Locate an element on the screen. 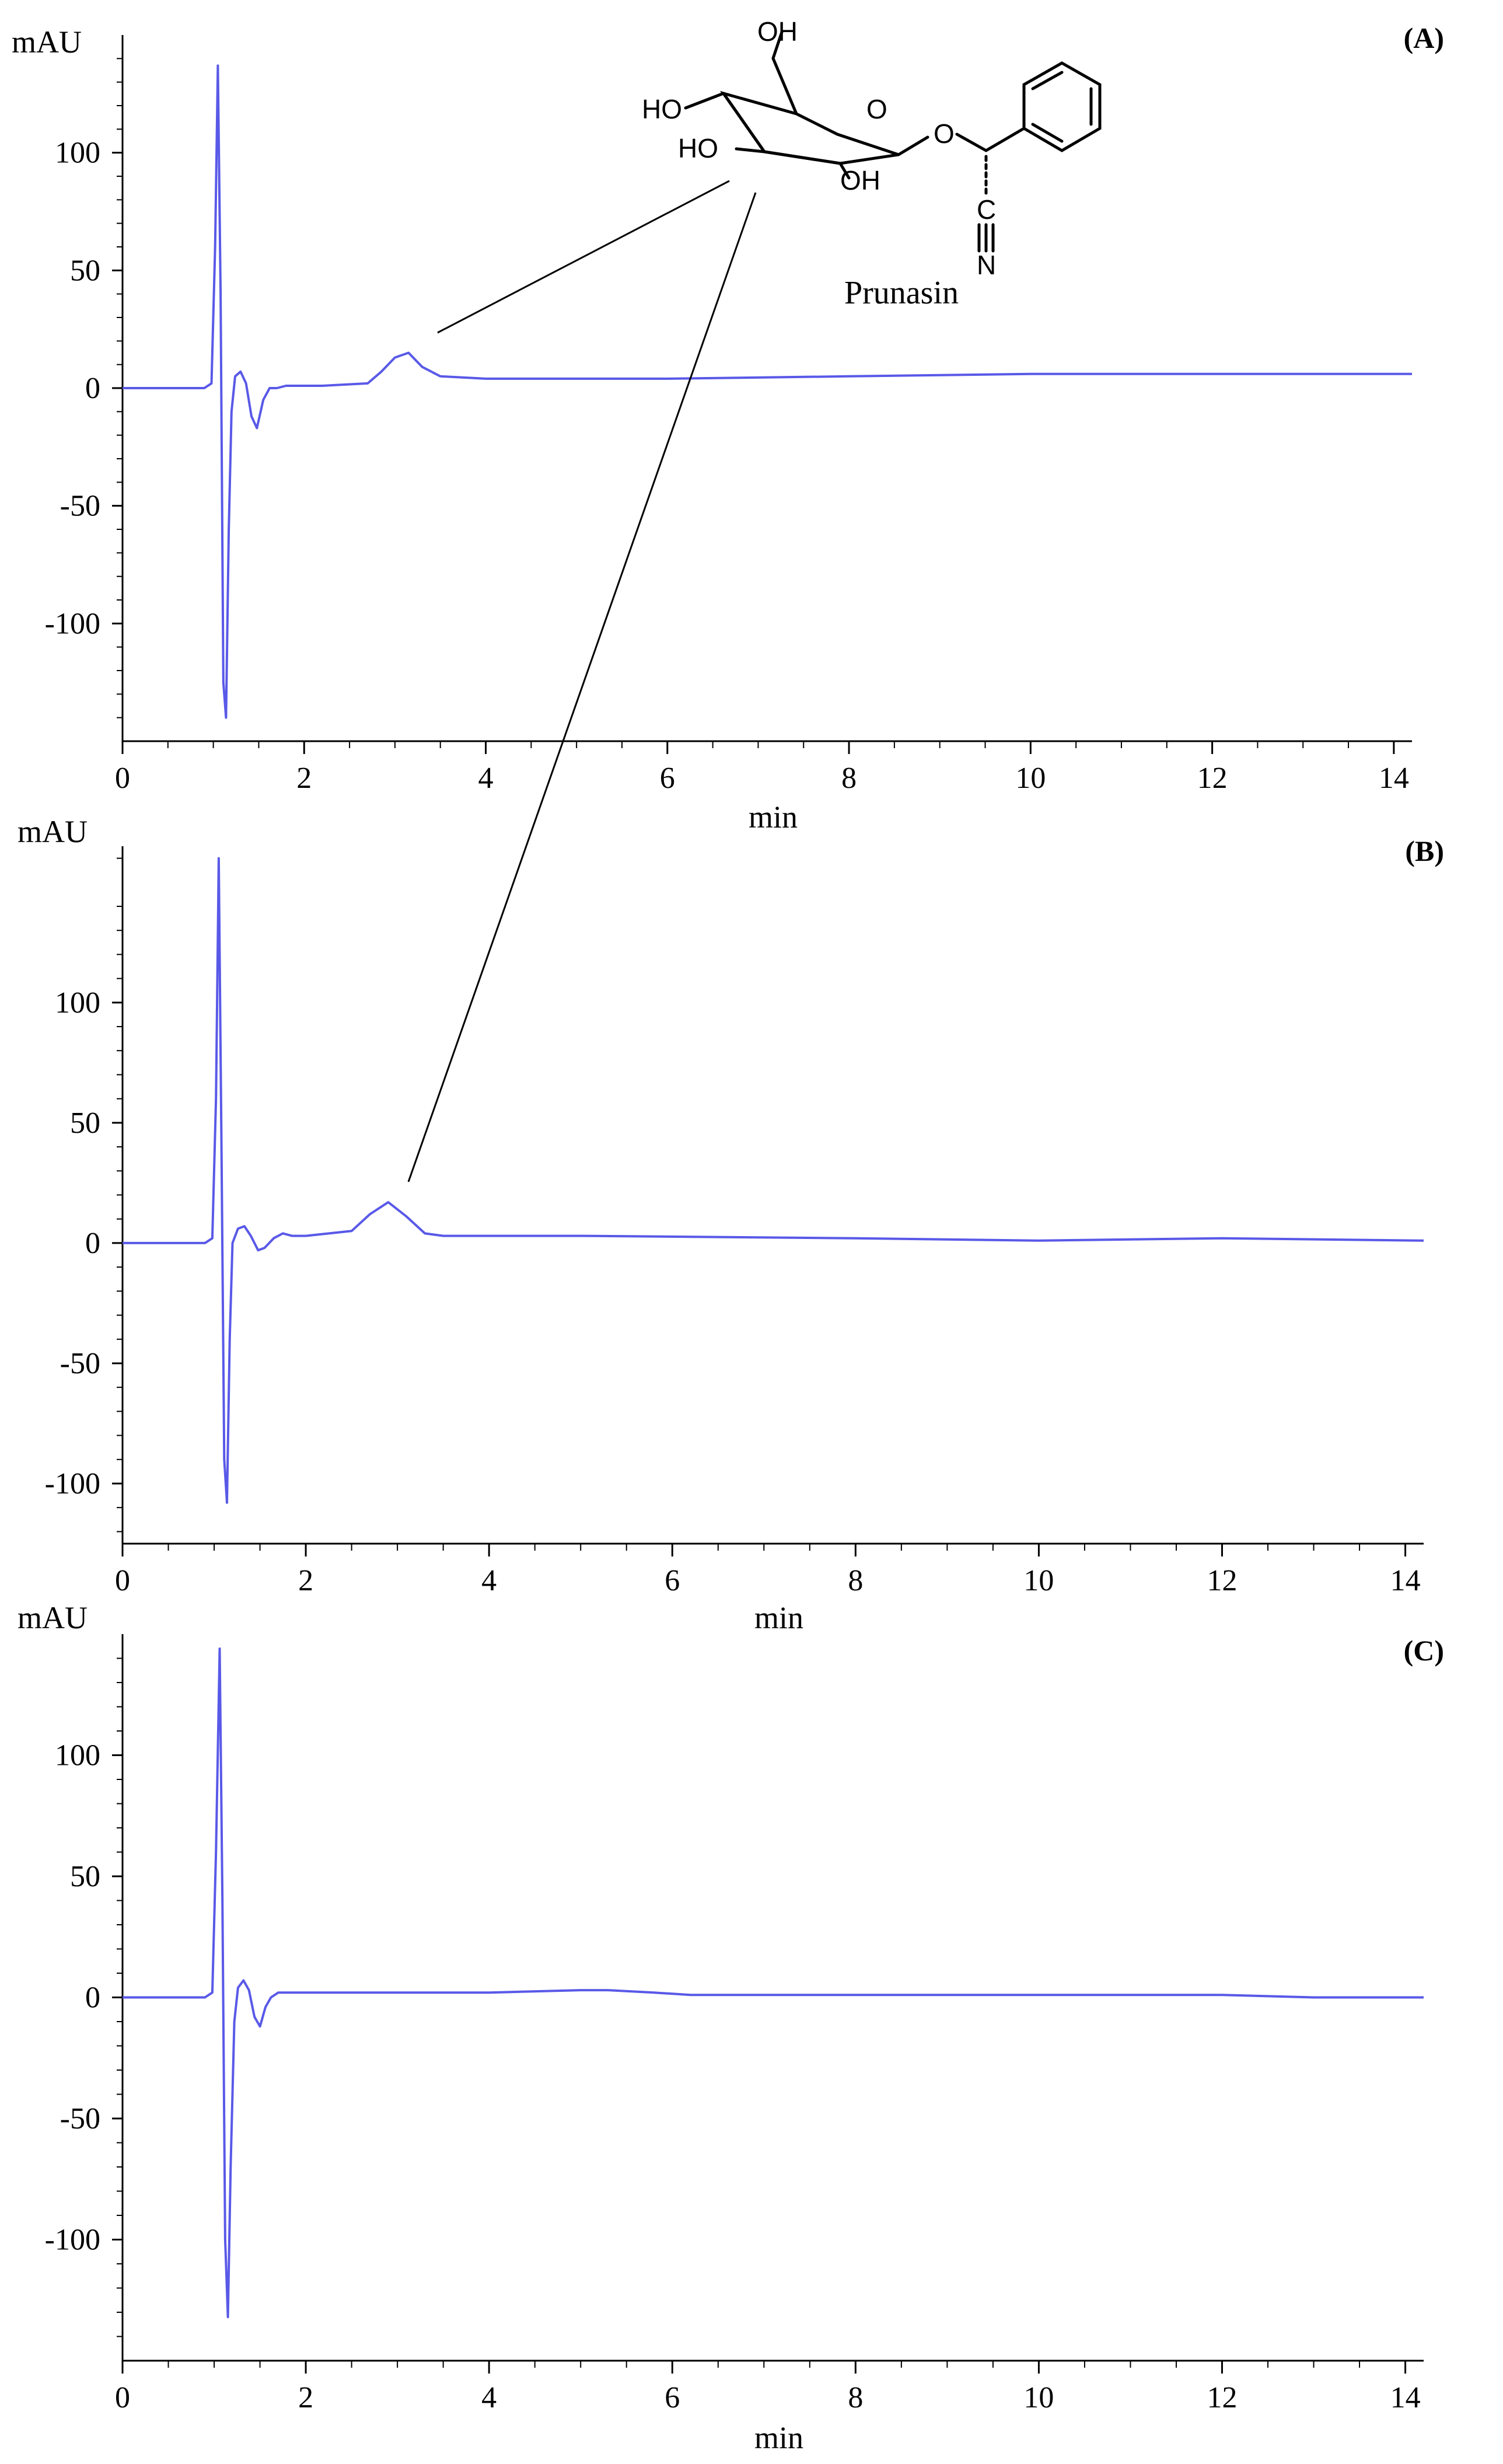  atom-label-oh-top: OH is located at coordinates (777, 32).